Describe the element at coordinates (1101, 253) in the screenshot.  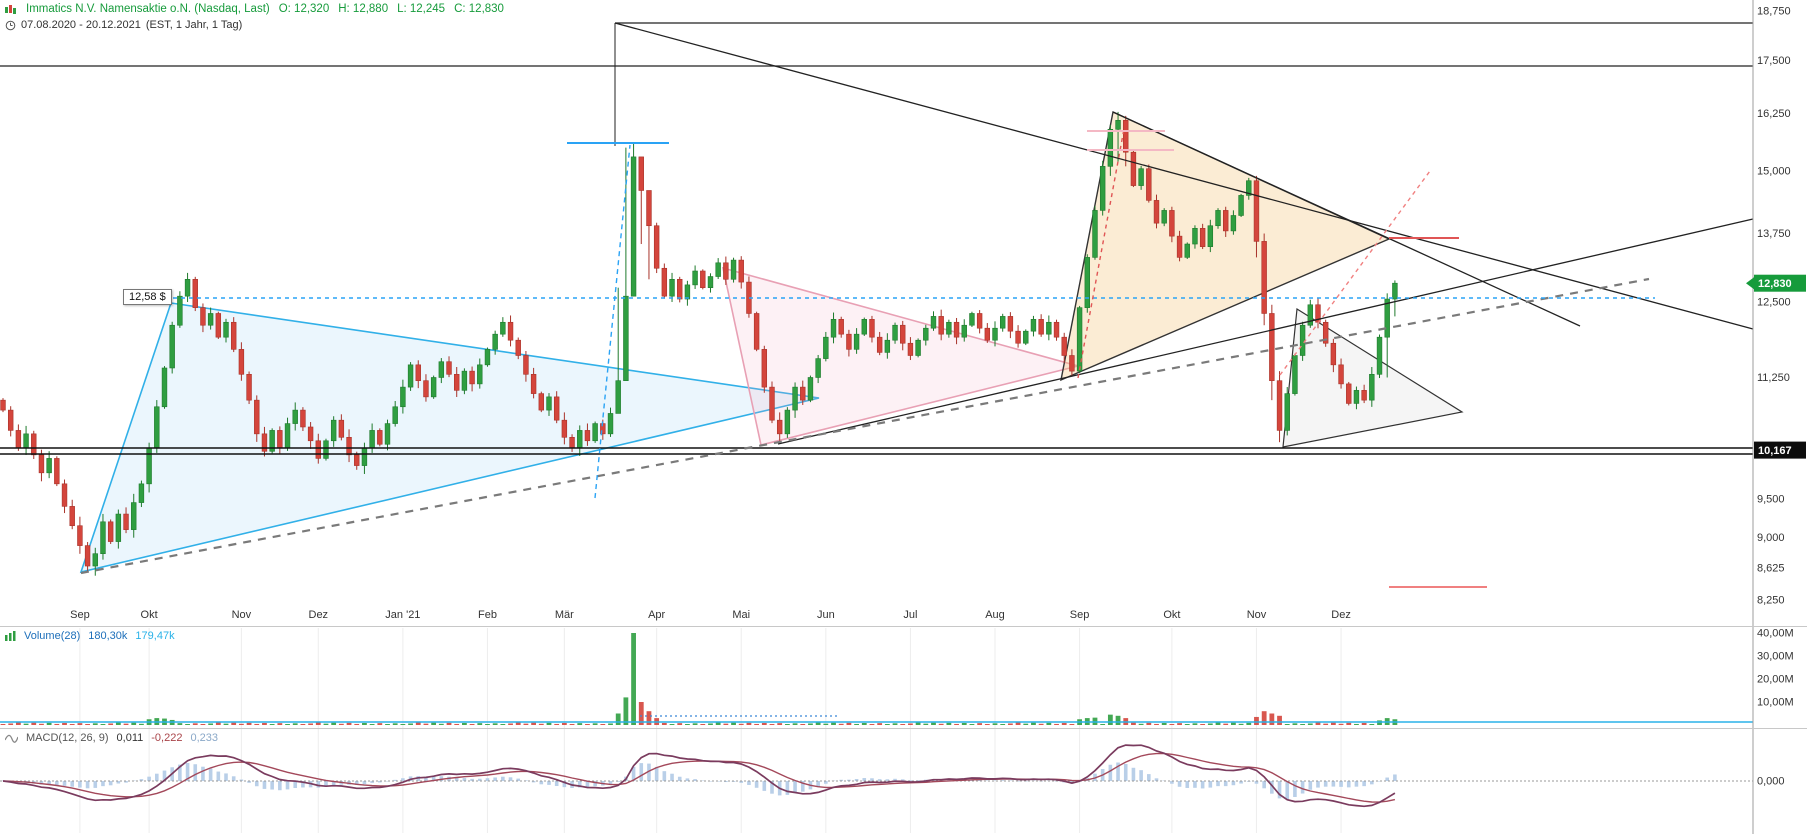
I see `red-dashed-sep-rally` at that location.